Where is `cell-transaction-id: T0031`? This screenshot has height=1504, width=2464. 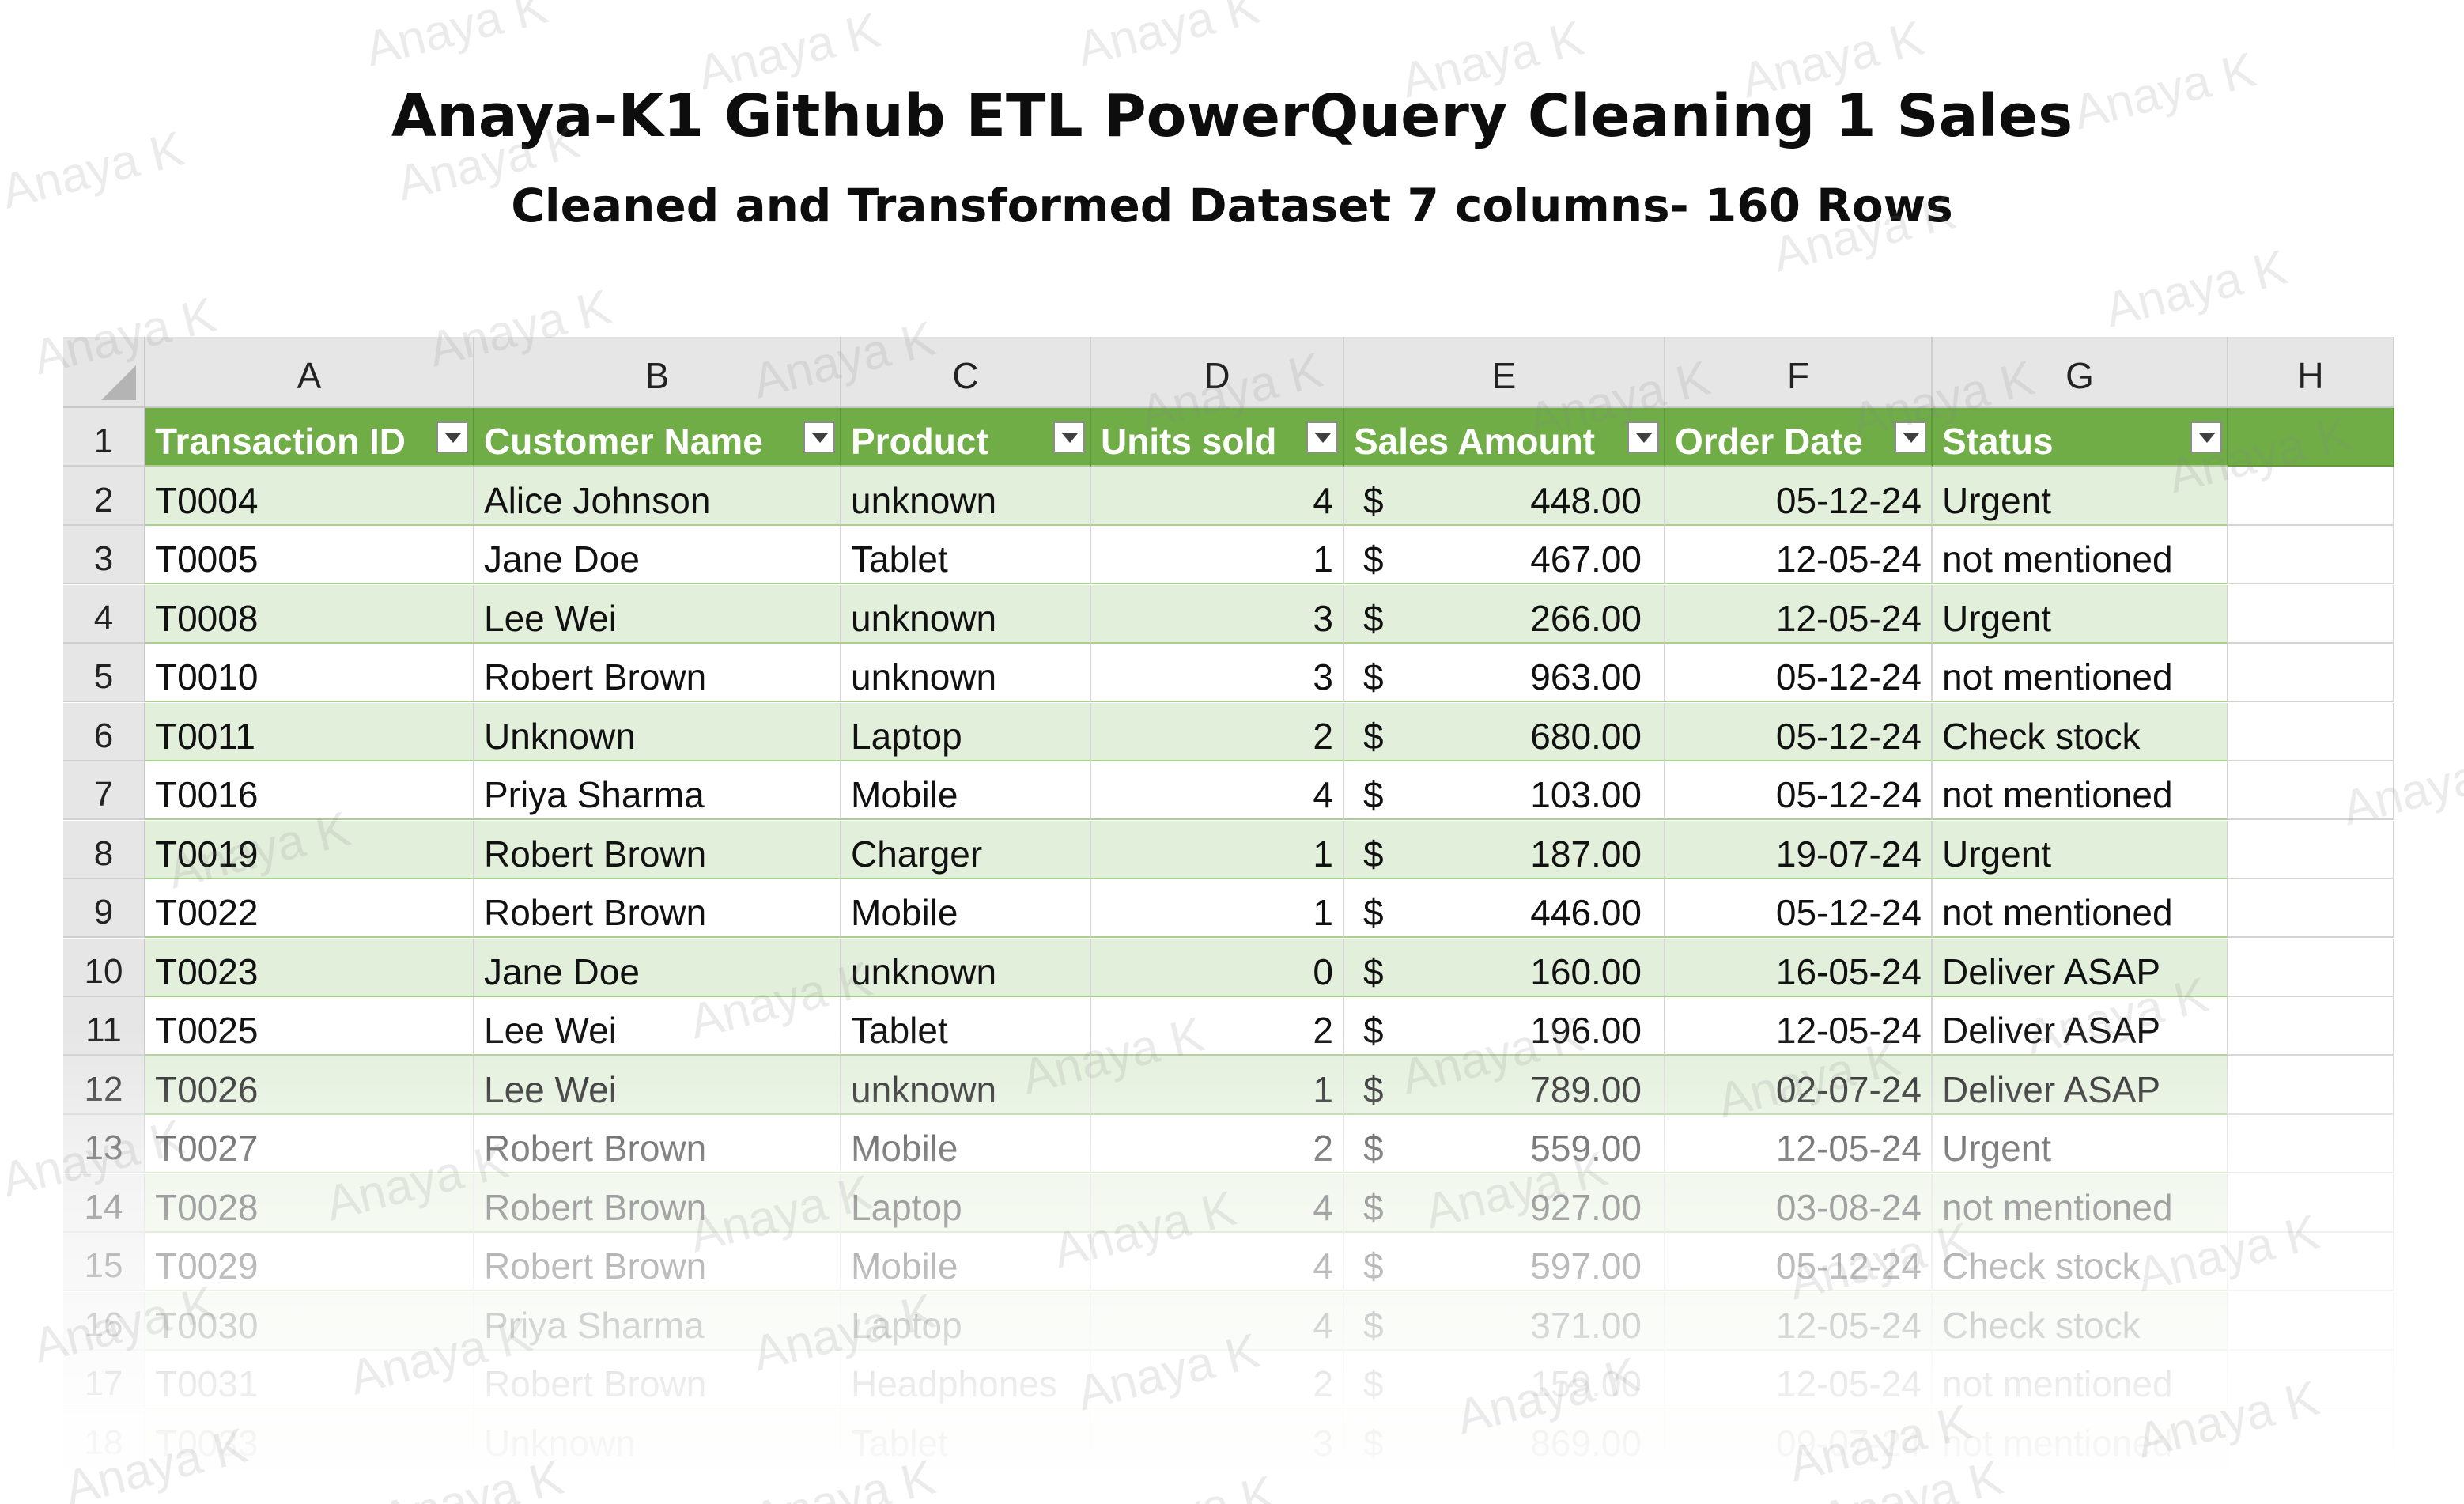 cell-transaction-id: T0031 is located at coordinates (309, 1380).